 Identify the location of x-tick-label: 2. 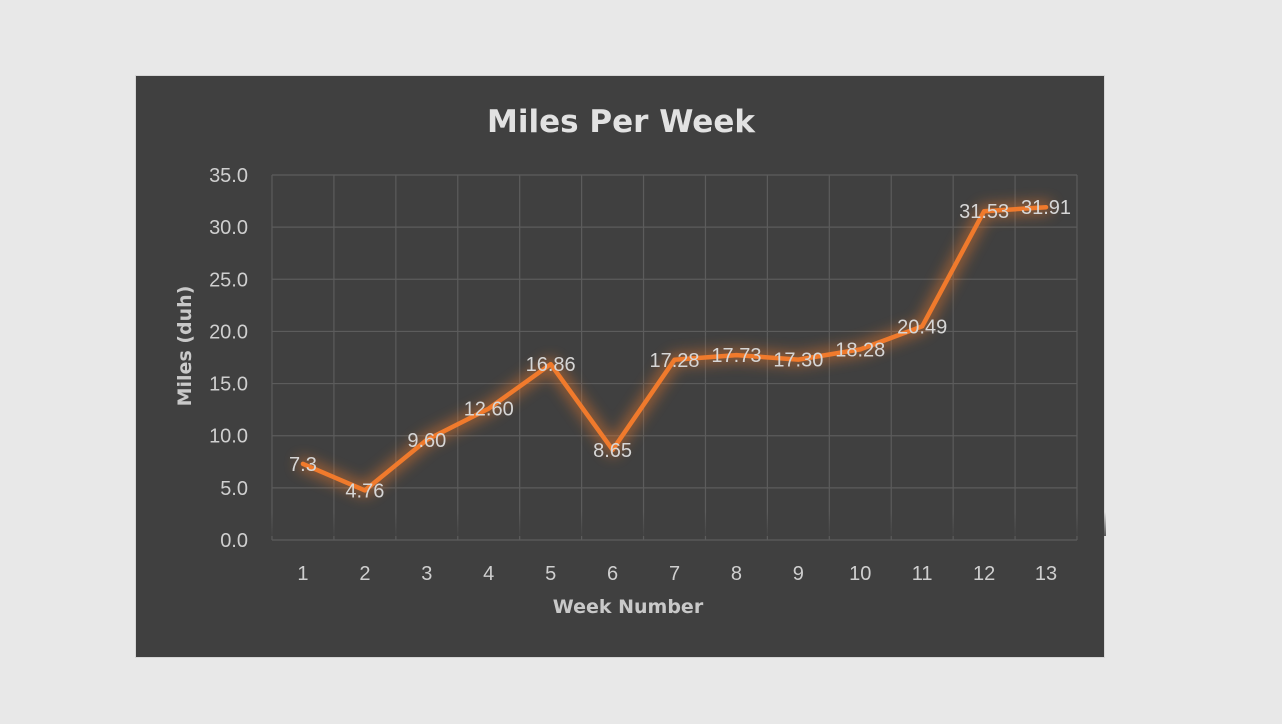
(364, 574).